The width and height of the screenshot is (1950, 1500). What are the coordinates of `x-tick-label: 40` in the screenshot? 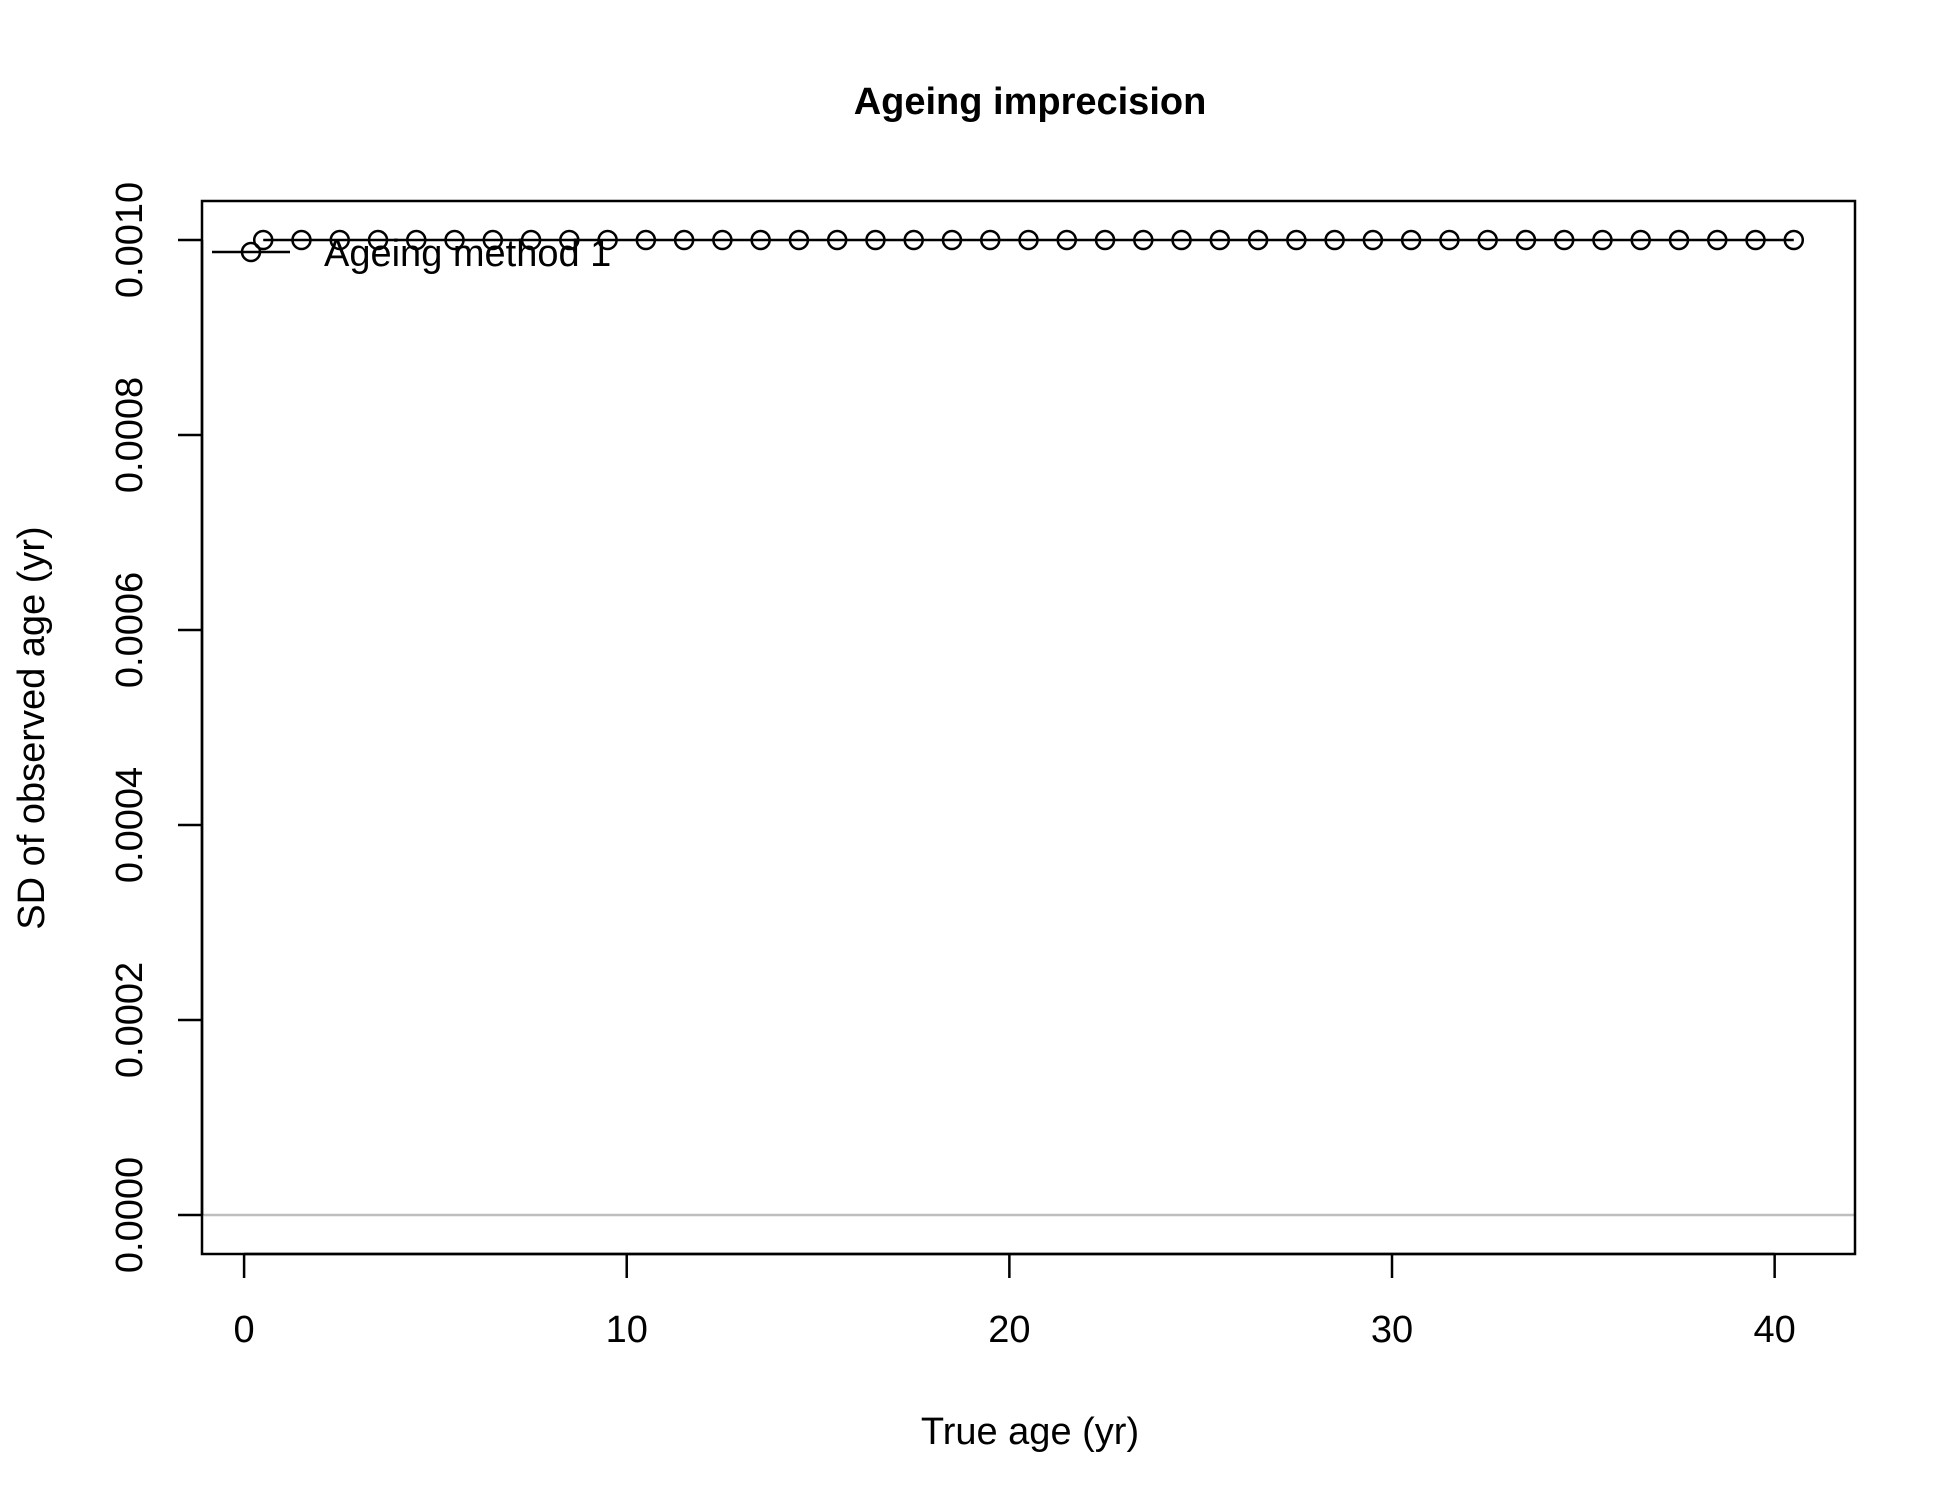 It's located at (1775, 1330).